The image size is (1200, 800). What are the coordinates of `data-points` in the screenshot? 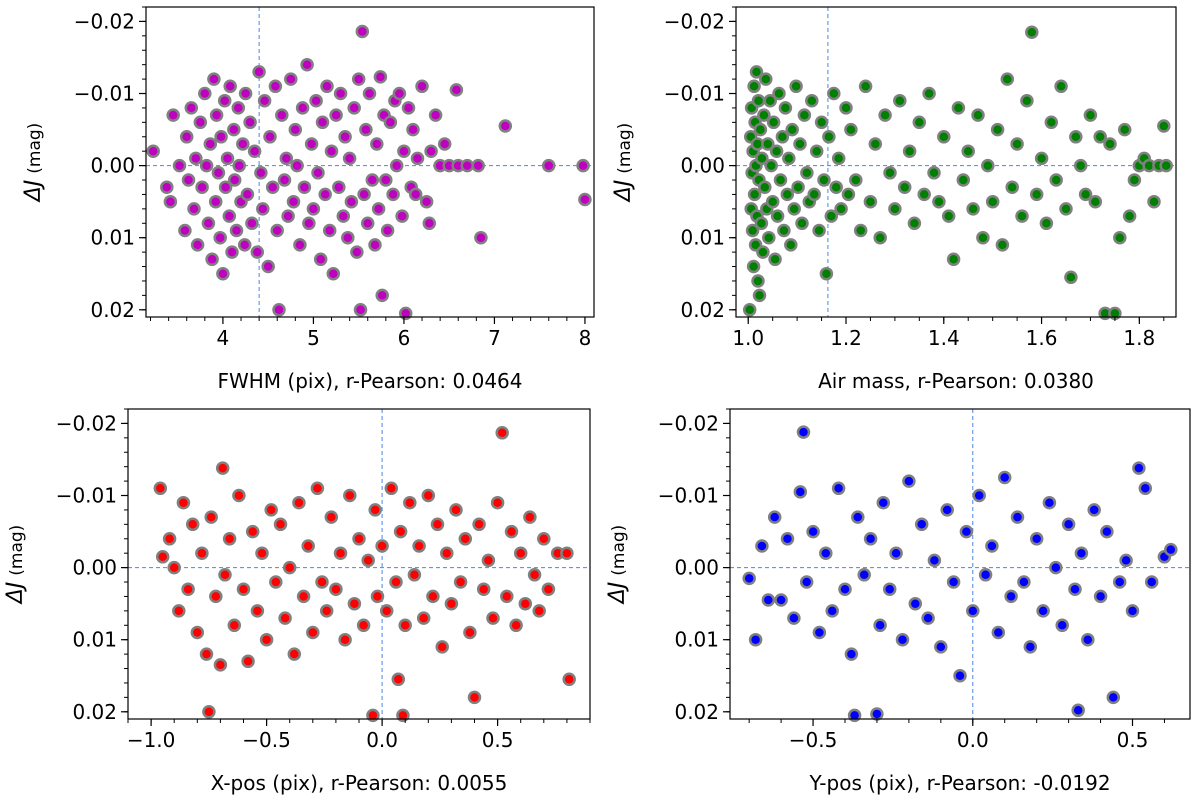 It's located at (960, 574).